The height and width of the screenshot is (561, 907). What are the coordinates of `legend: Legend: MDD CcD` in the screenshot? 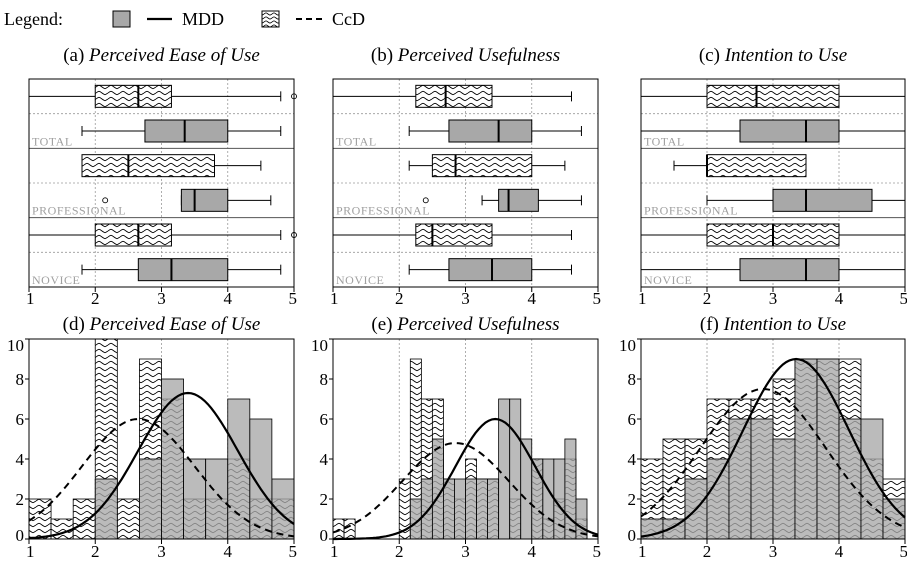 It's located at (184, 19).